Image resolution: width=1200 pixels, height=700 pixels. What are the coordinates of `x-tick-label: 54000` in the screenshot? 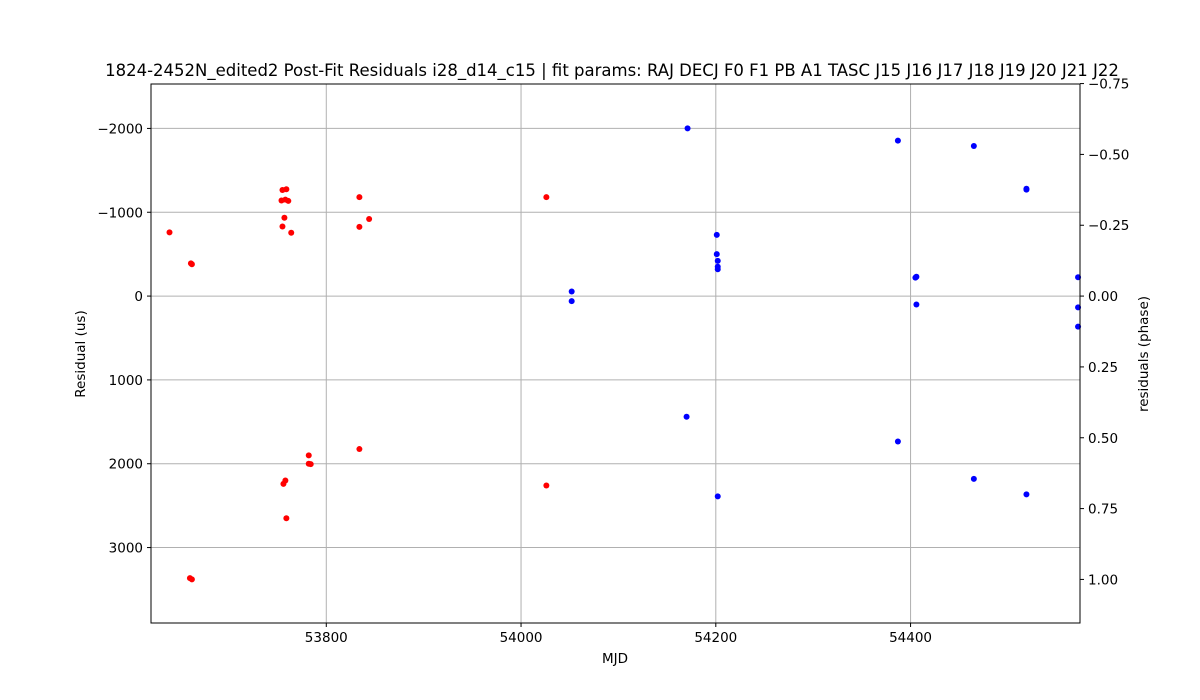 It's located at (521, 638).